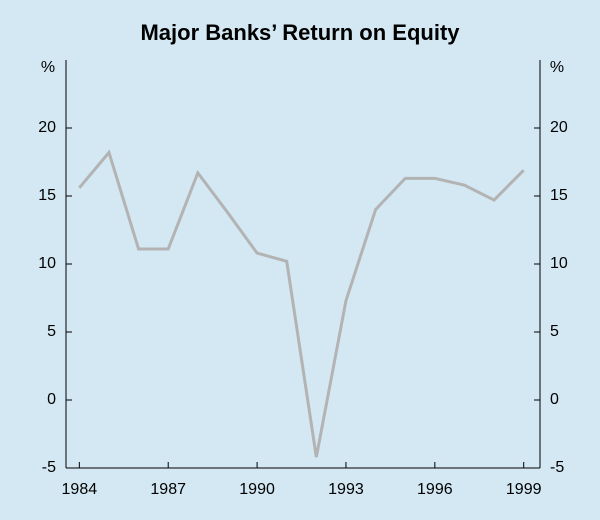 This screenshot has height=520, width=600. Describe the element at coordinates (524, 489) in the screenshot. I see `x-tick-label: 1999` at that location.